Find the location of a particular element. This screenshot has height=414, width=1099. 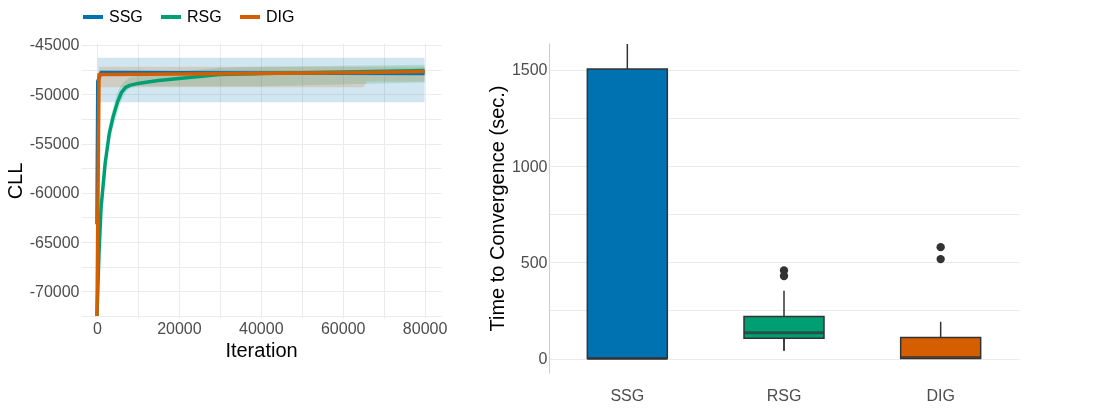

x-tick-label: 20000 is located at coordinates (179, 328).